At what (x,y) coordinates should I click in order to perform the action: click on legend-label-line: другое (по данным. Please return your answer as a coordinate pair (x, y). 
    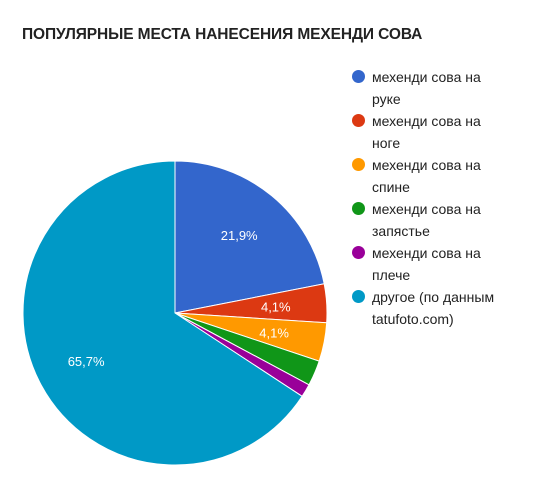
    Looking at the image, I should click on (433, 297).